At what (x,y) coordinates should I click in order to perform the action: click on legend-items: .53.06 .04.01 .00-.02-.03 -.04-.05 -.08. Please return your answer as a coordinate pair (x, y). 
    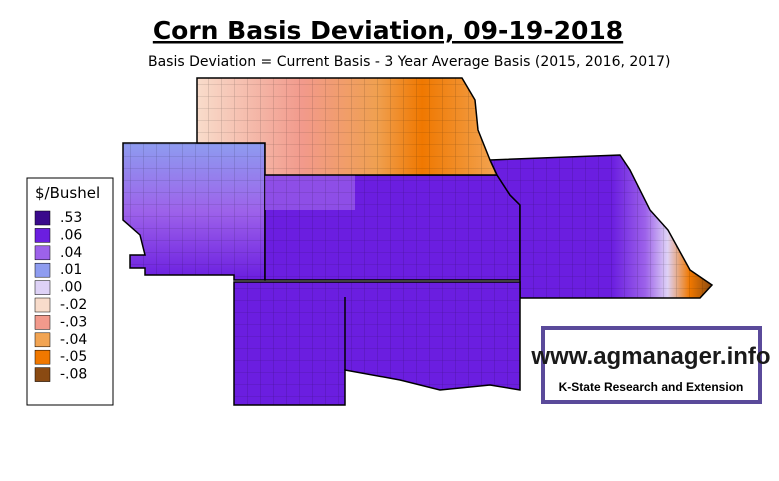
    Looking at the image, I should click on (60, 296).